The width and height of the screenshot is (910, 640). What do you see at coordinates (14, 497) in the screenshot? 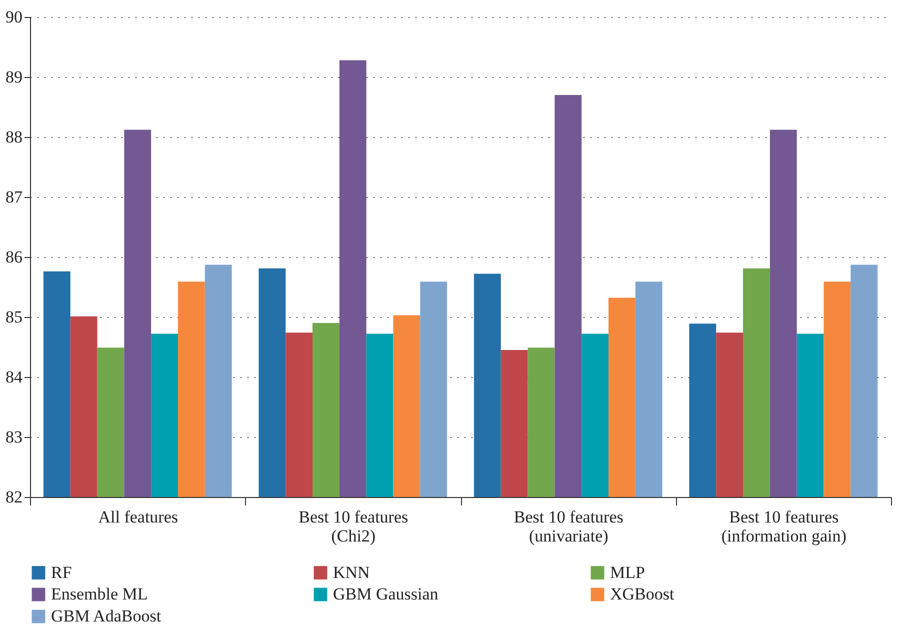
I see `y-tick-label: 82` at bounding box center [14, 497].